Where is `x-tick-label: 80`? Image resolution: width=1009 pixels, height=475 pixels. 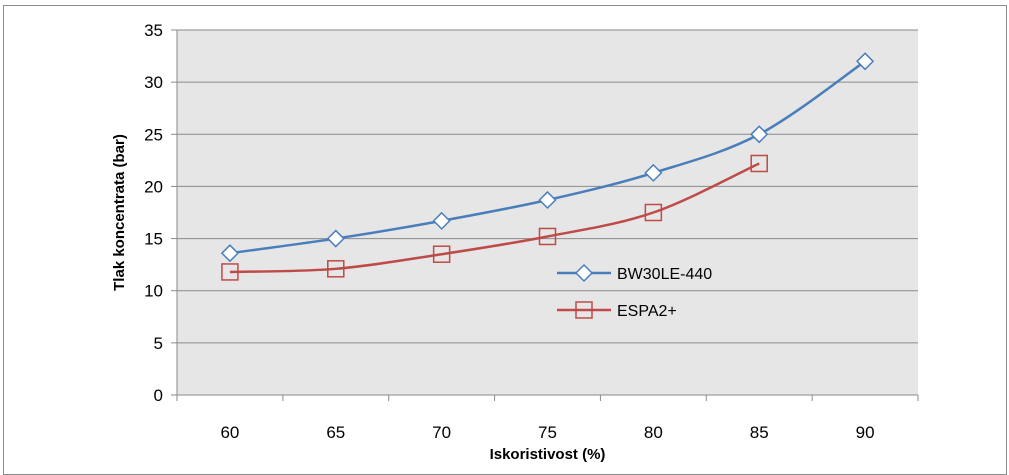 x-tick-label: 80 is located at coordinates (653, 432).